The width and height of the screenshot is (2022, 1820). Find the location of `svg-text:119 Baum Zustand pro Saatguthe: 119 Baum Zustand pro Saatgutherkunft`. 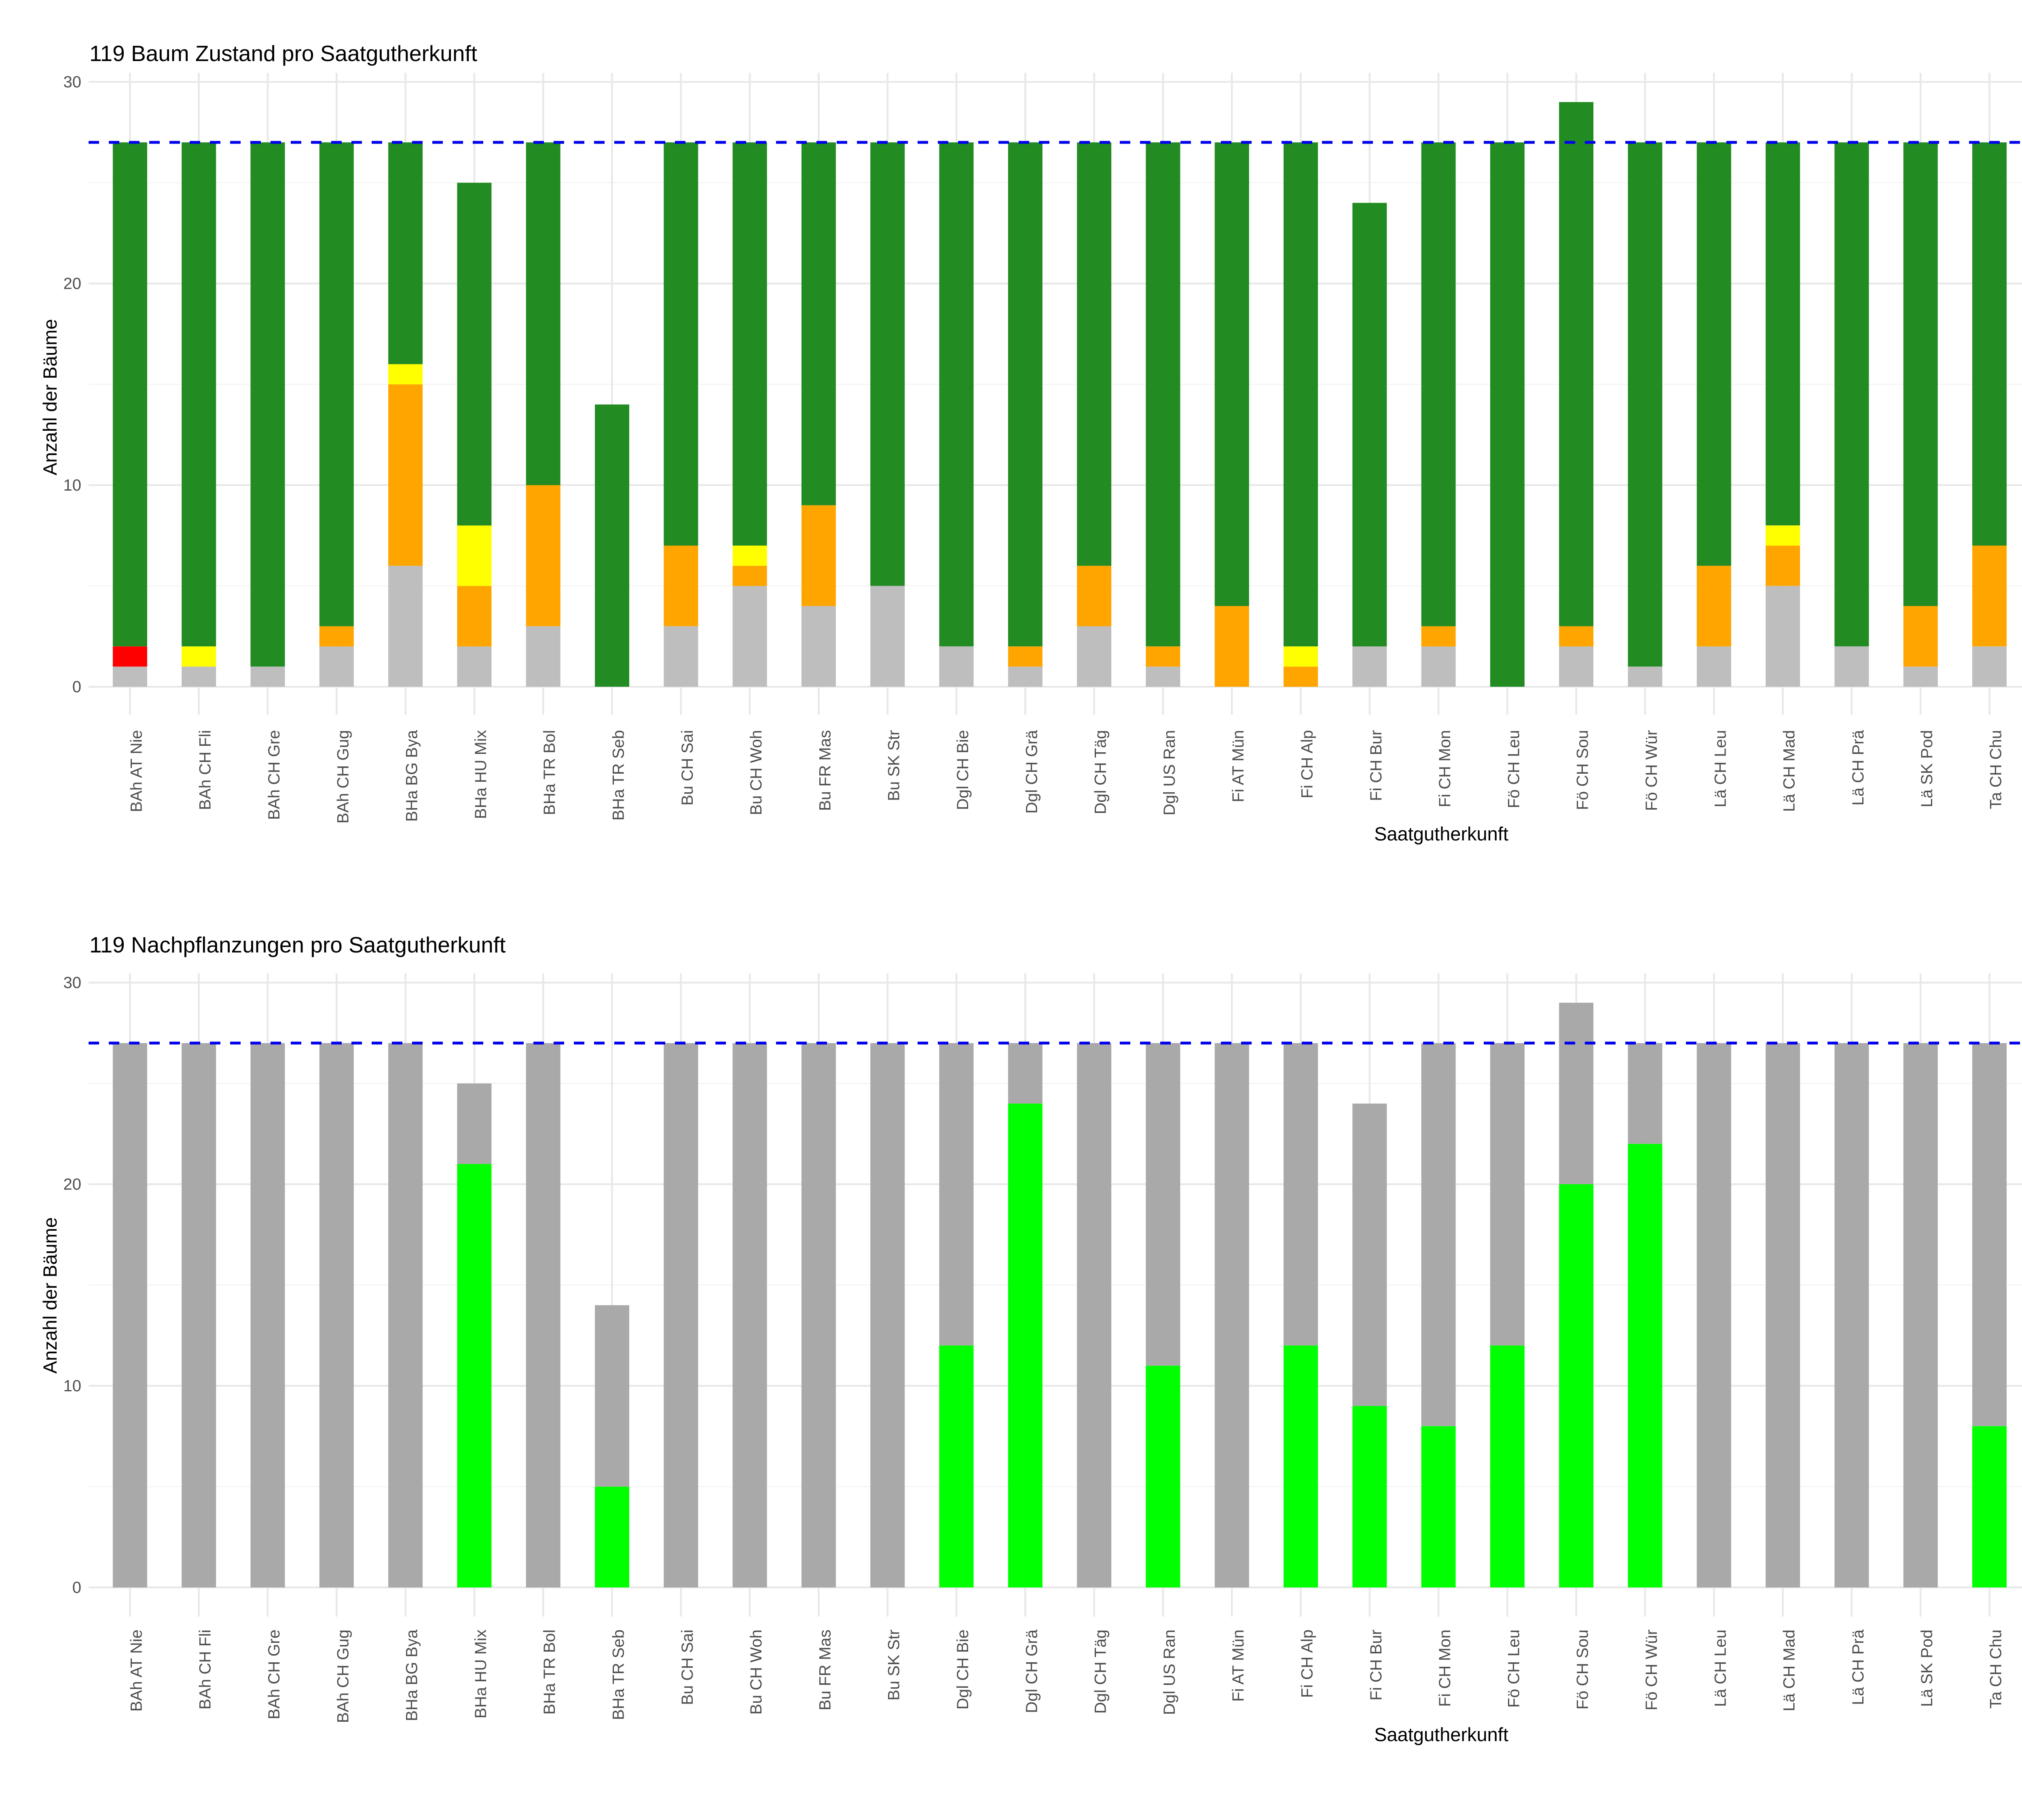

svg-text:119 Baum Zustand pro Saatguthe: 119 Baum Zustand pro Saatgutherkunft is located at coordinates (283, 54).